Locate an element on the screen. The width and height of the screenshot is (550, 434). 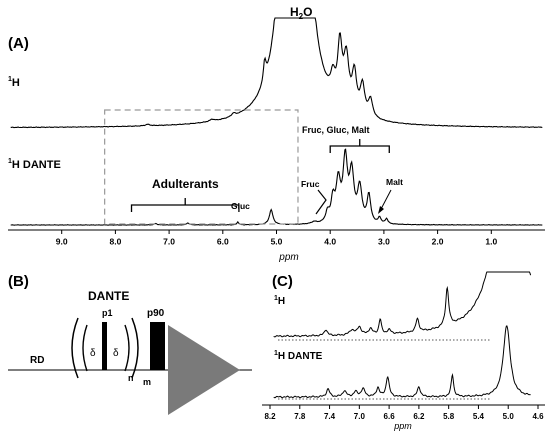
fruc-pointer is located at coordinates (321, 202).